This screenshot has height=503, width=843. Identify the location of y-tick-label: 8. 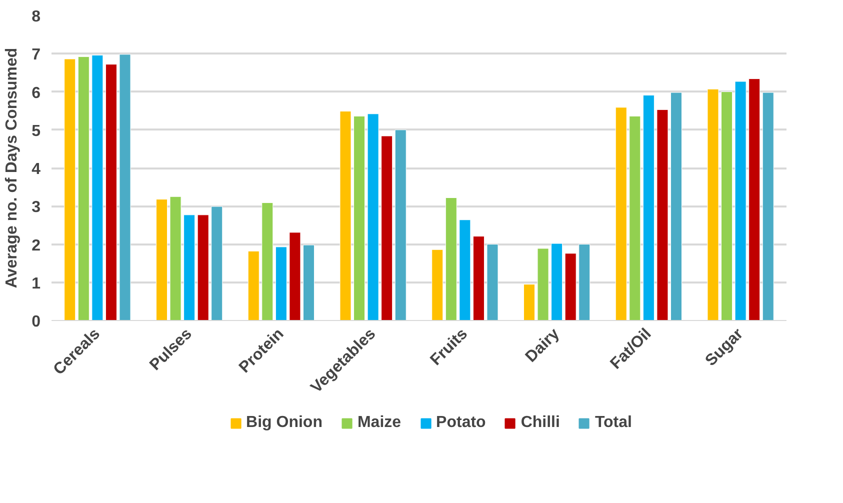
(36, 17).